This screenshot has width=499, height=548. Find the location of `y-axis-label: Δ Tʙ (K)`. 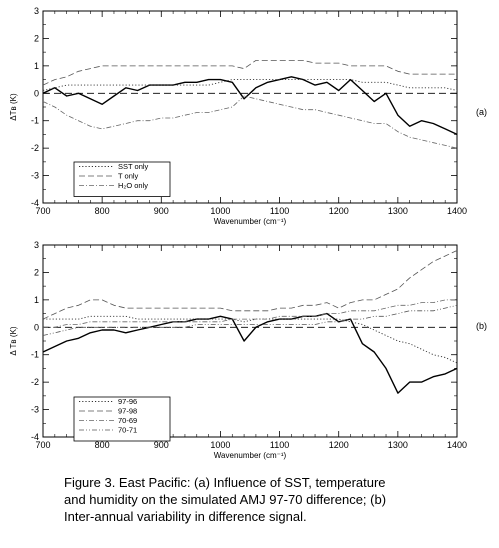

y-axis-label: Δ Tʙ (K) is located at coordinates (13, 340).